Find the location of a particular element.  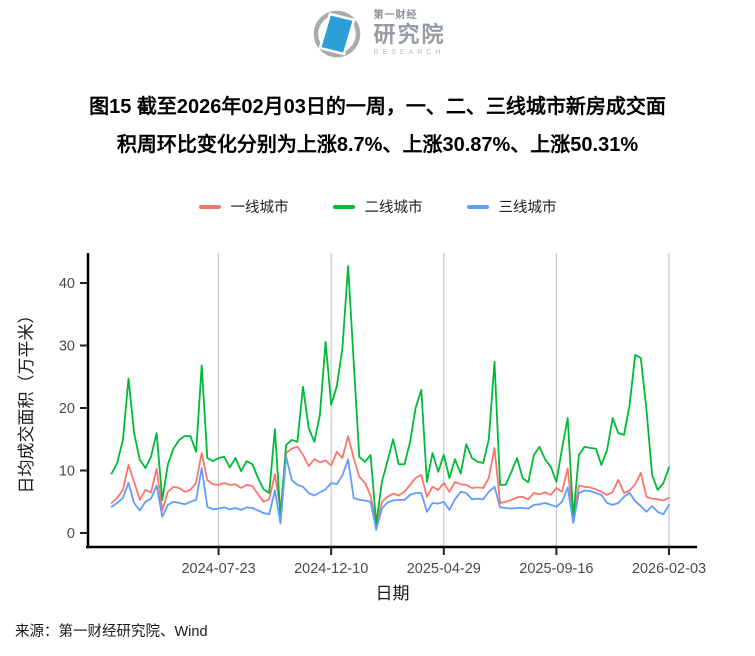

tier3-line-swatch is located at coordinates (477, 206).